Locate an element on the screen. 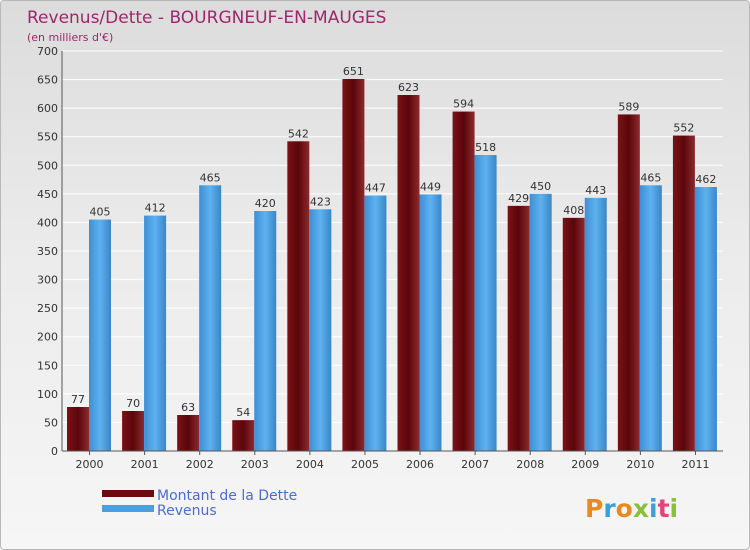 The height and width of the screenshot is (550, 750). x-tick-label: 2011 is located at coordinates (695, 464).